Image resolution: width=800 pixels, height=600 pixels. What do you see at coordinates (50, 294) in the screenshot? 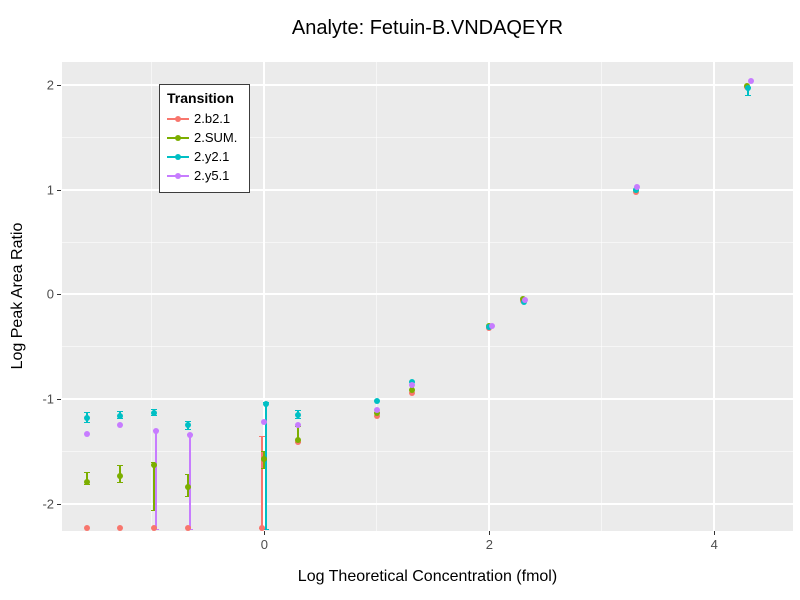
I see `y-tick-label: 0` at bounding box center [50, 294].